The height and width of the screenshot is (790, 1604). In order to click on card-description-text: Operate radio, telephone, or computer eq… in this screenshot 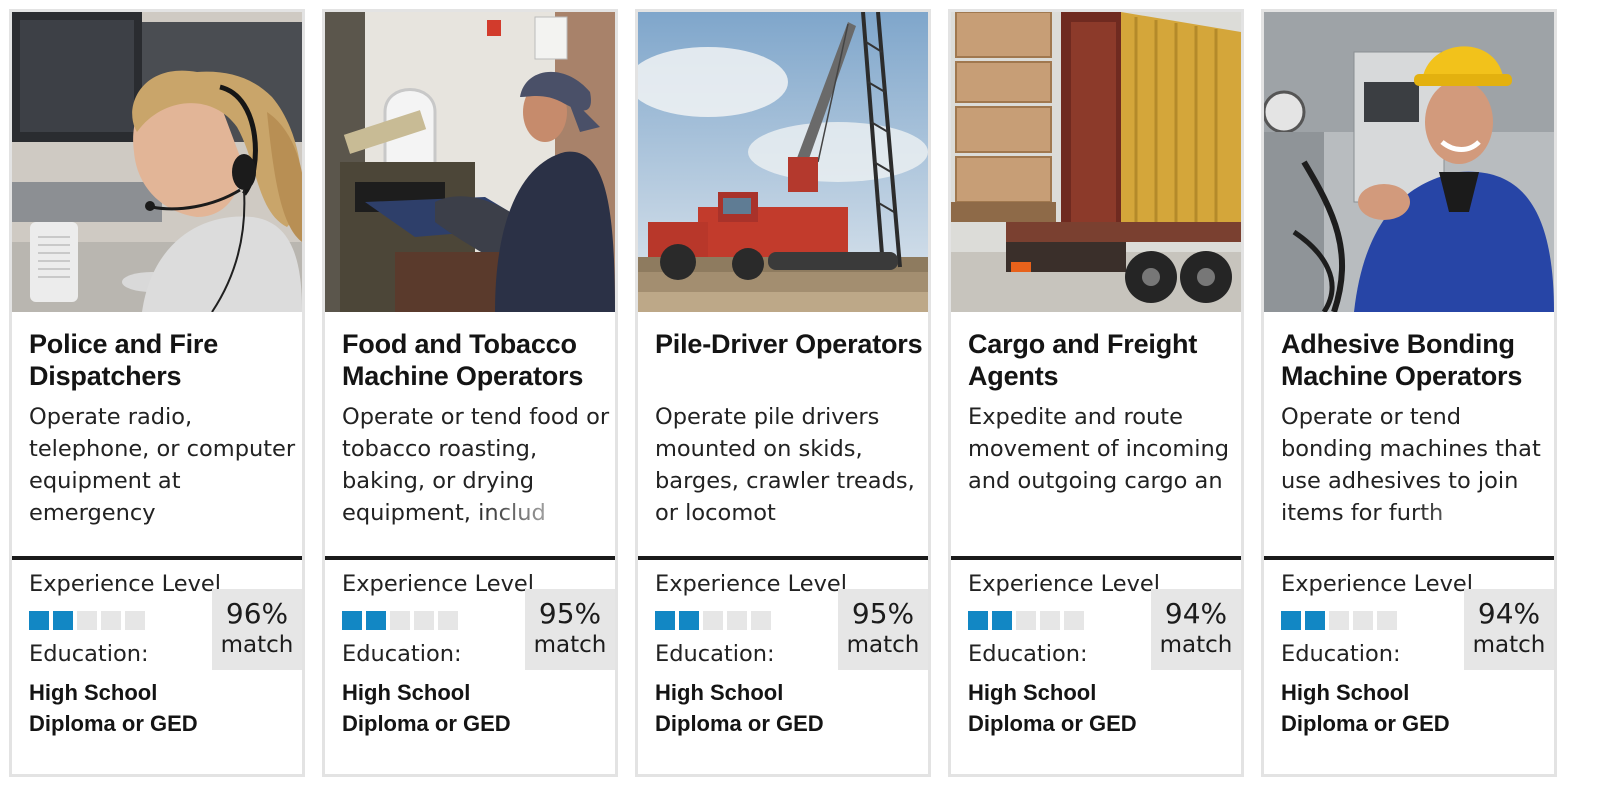, I will do `click(162, 465)`.